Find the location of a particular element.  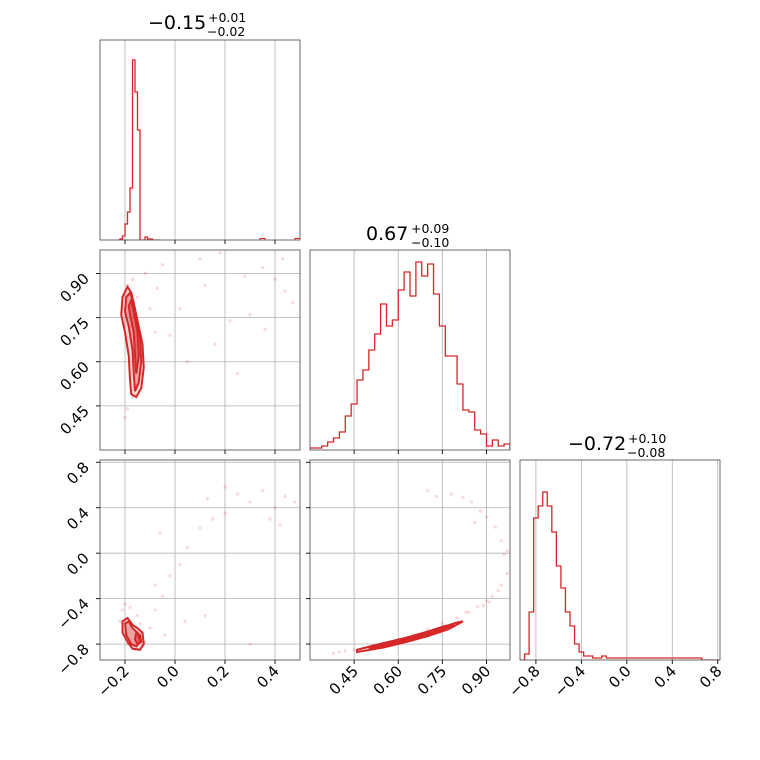

panel-p21: 0.45 0.60 0.75 0.90 is located at coordinates (408, 578).